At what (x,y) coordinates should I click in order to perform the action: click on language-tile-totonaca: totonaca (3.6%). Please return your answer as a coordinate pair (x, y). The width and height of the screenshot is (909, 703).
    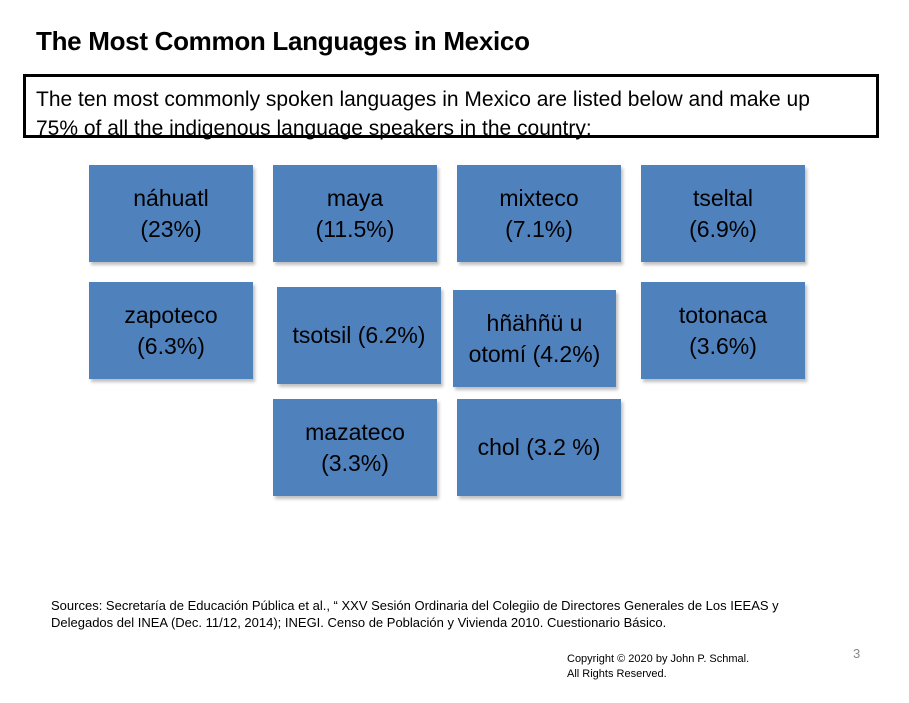
    Looking at the image, I should click on (723, 330).